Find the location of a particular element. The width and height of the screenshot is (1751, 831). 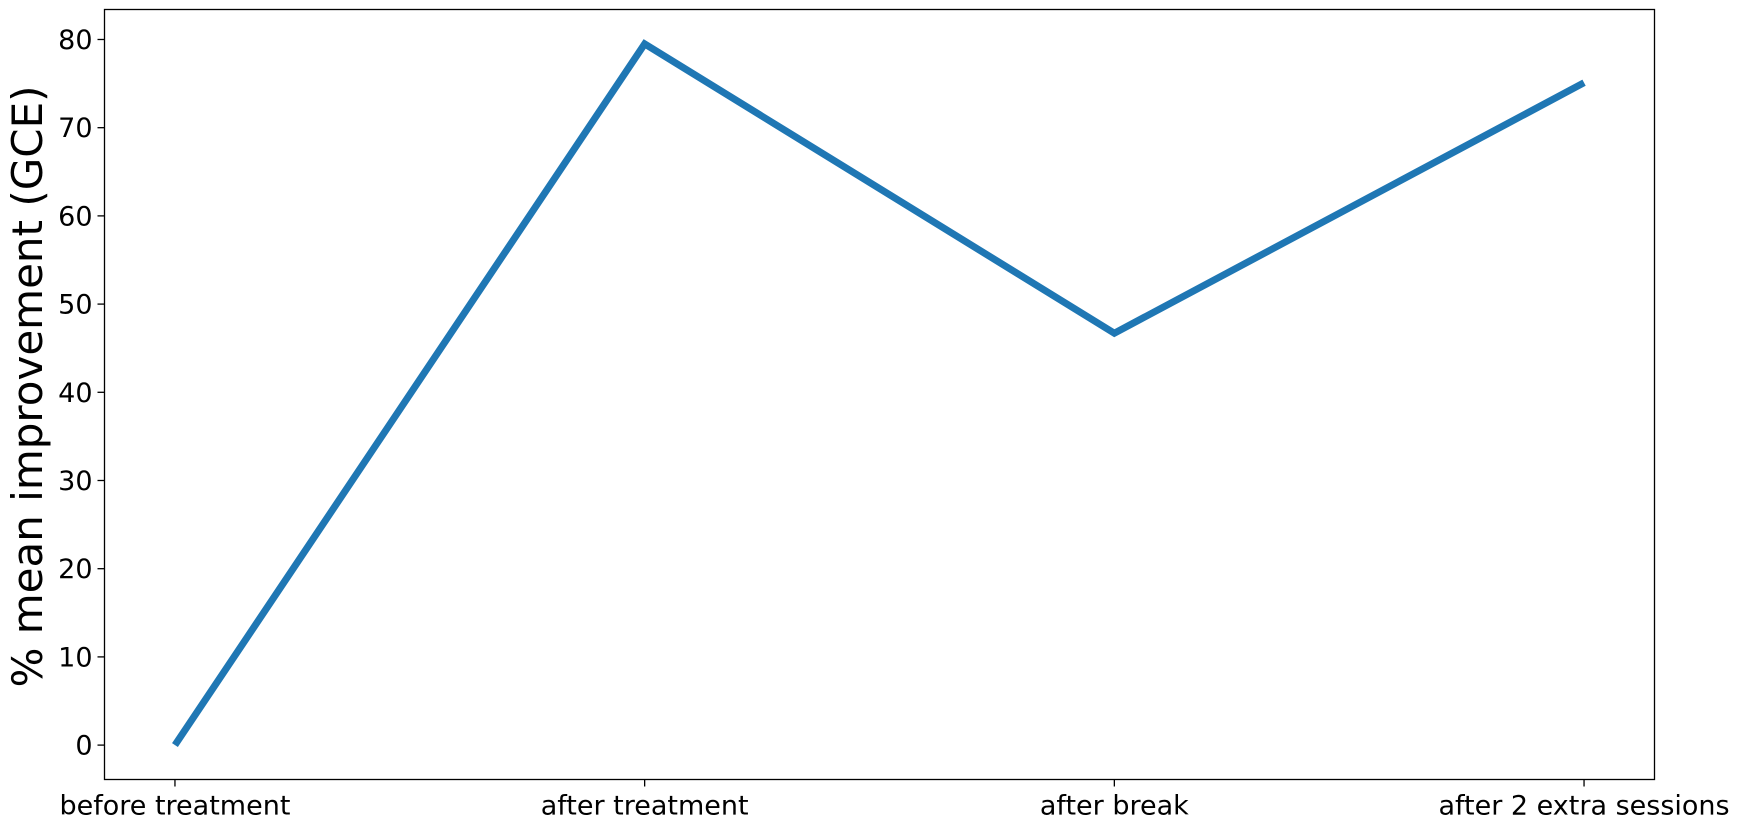

y-tick-label: 0 is located at coordinates (83, 746).